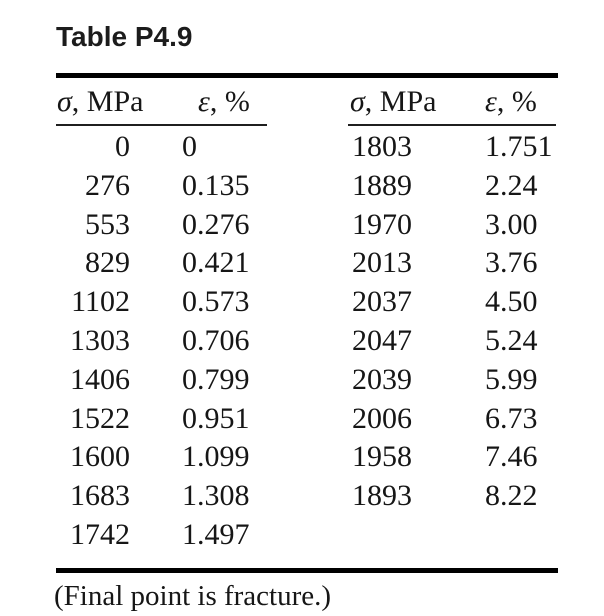 Image resolution: width=604 pixels, height=616 pixels. I want to click on cell-strain-right: 5.24, so click(511, 340).